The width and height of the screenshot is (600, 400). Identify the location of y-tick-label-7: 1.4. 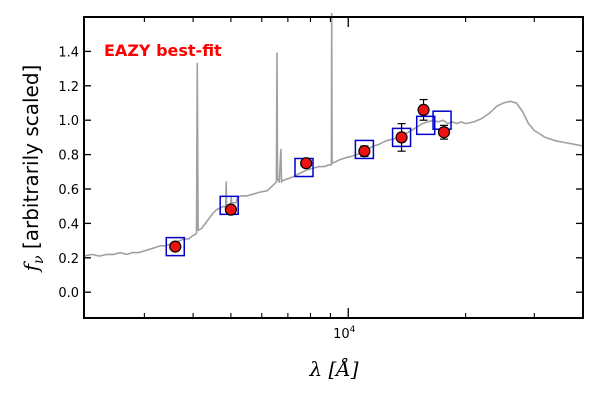
(68, 52).